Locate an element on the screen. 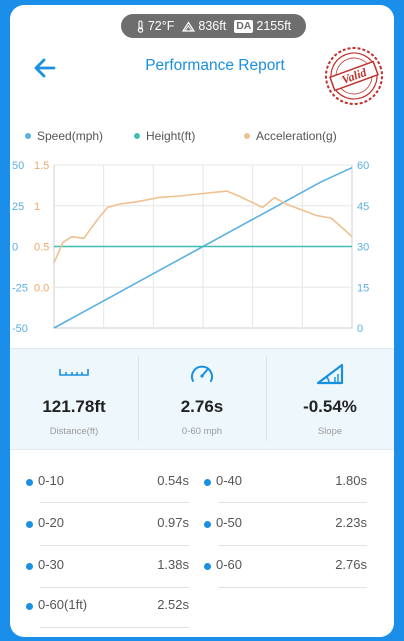  stat-0-60: 2.76s 0-60 mph is located at coordinates (202, 399).